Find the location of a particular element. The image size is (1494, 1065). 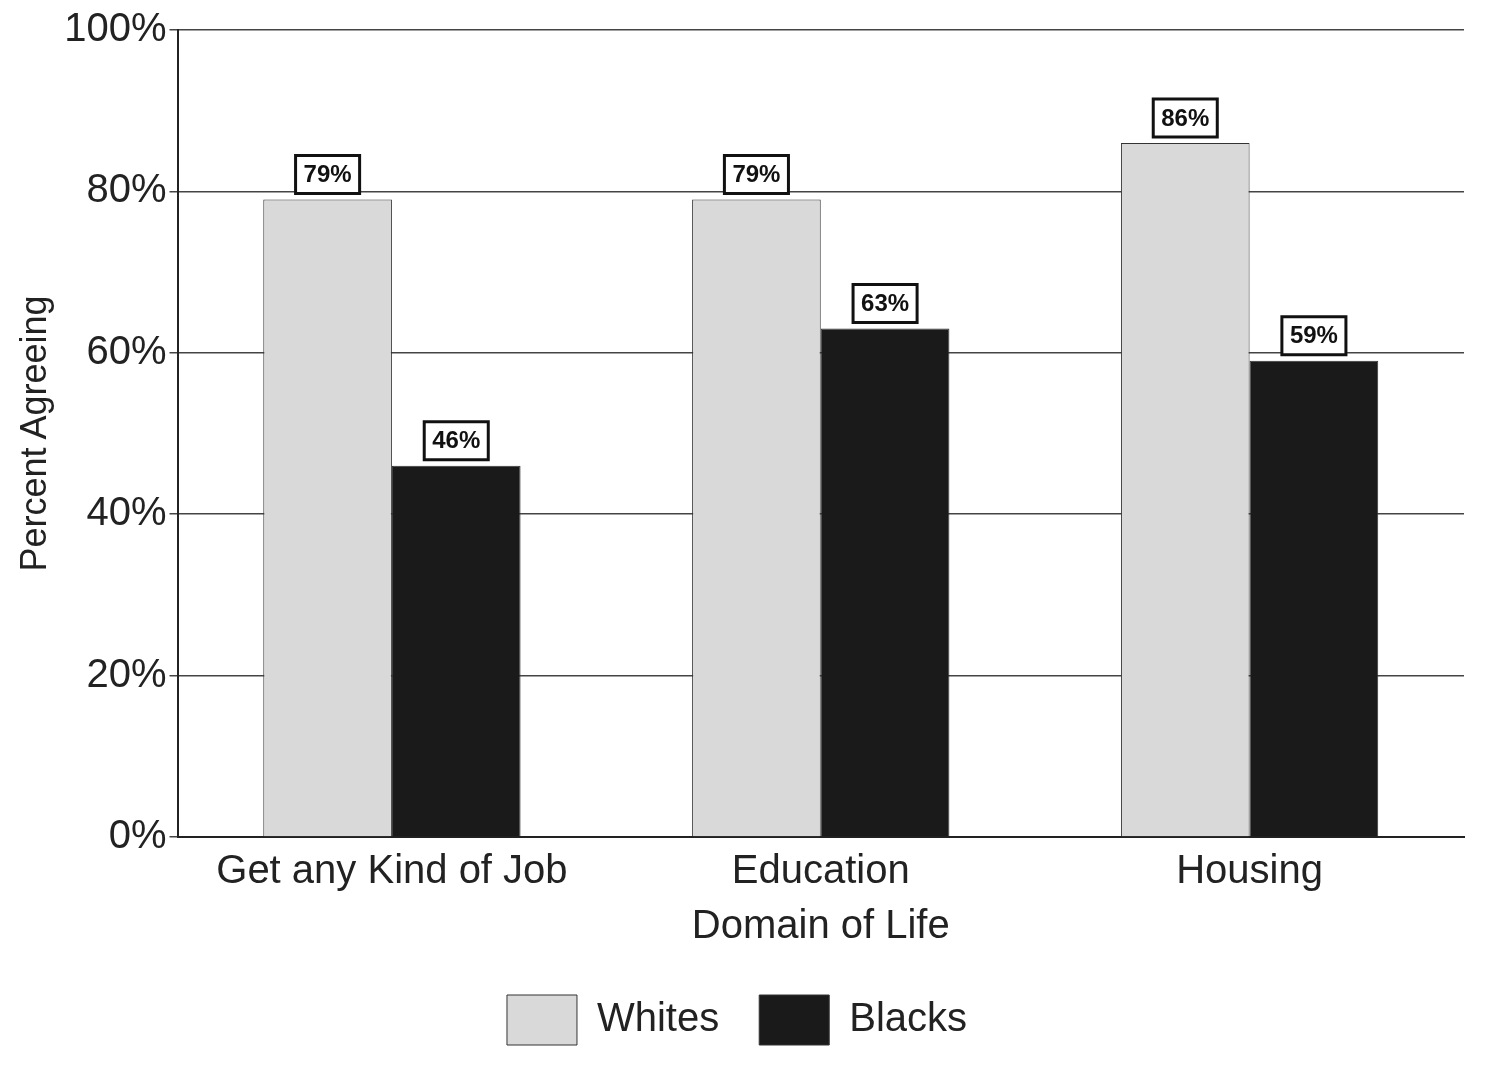

data-label: 63% is located at coordinates (885, 303).